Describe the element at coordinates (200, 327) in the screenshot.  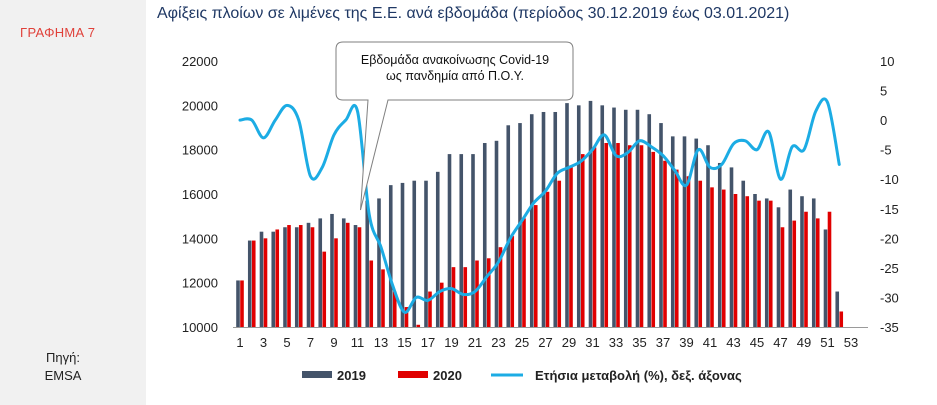
I see `left-axis-tick-label: 10000` at that location.